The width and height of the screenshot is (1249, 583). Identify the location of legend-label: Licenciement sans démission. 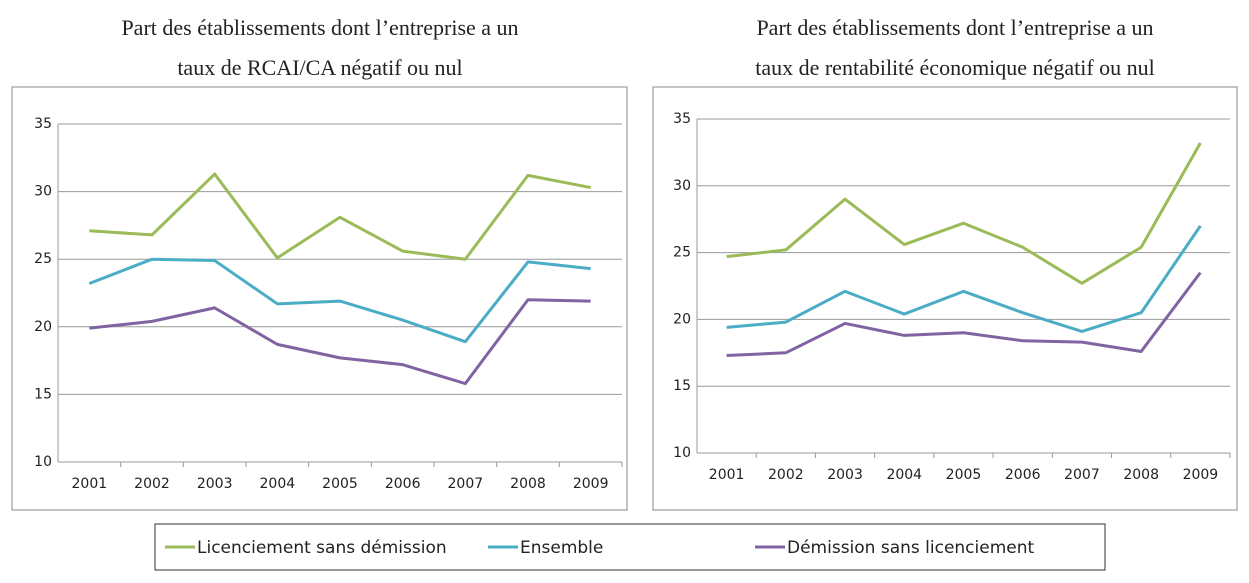
(322, 548).